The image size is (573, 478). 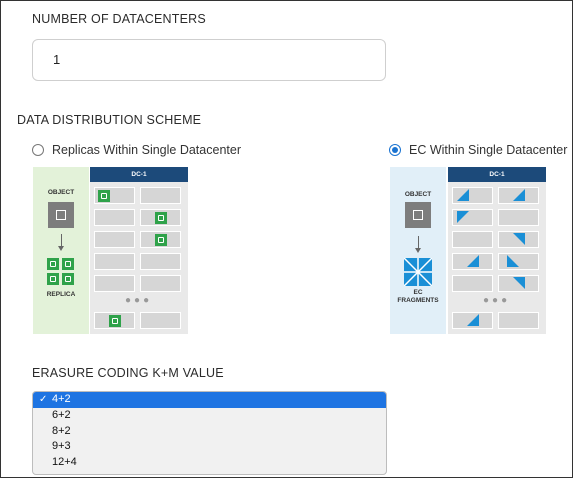 I want to click on erasure-coding-label: ERASURE CODING K+M VALUE, so click(x=128, y=373).